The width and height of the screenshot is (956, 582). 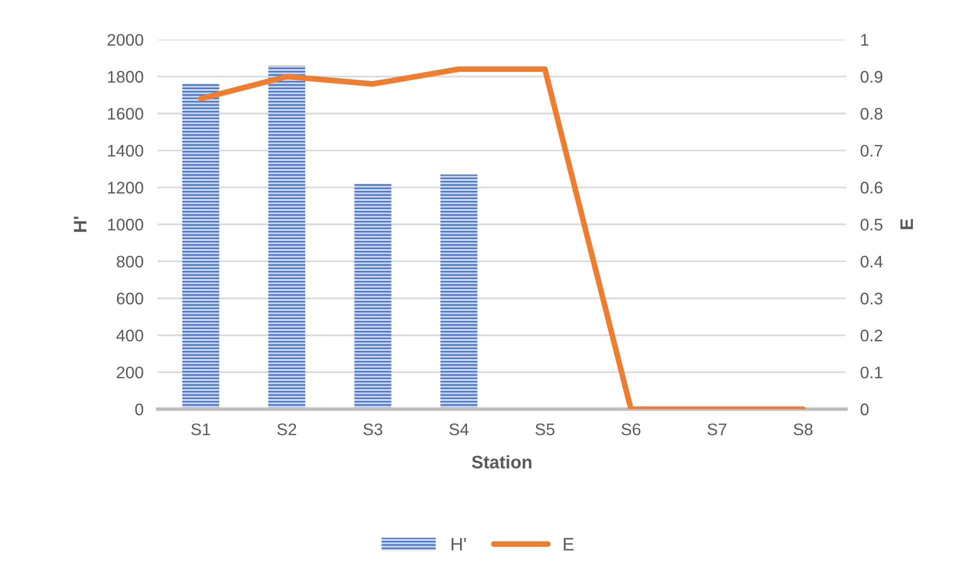 What do you see at coordinates (130, 336) in the screenshot?
I see `y-tick-label: 400` at bounding box center [130, 336].